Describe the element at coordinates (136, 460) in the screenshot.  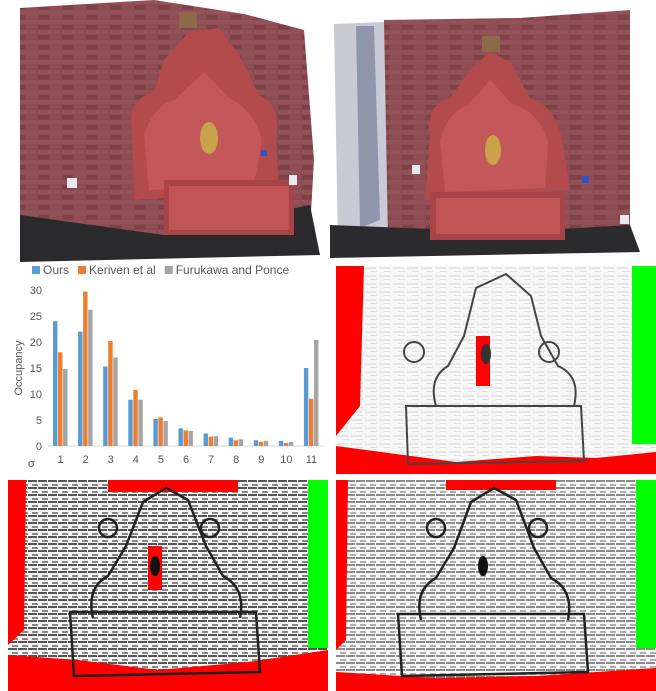
I see `x-tick-label: 4` at that location.